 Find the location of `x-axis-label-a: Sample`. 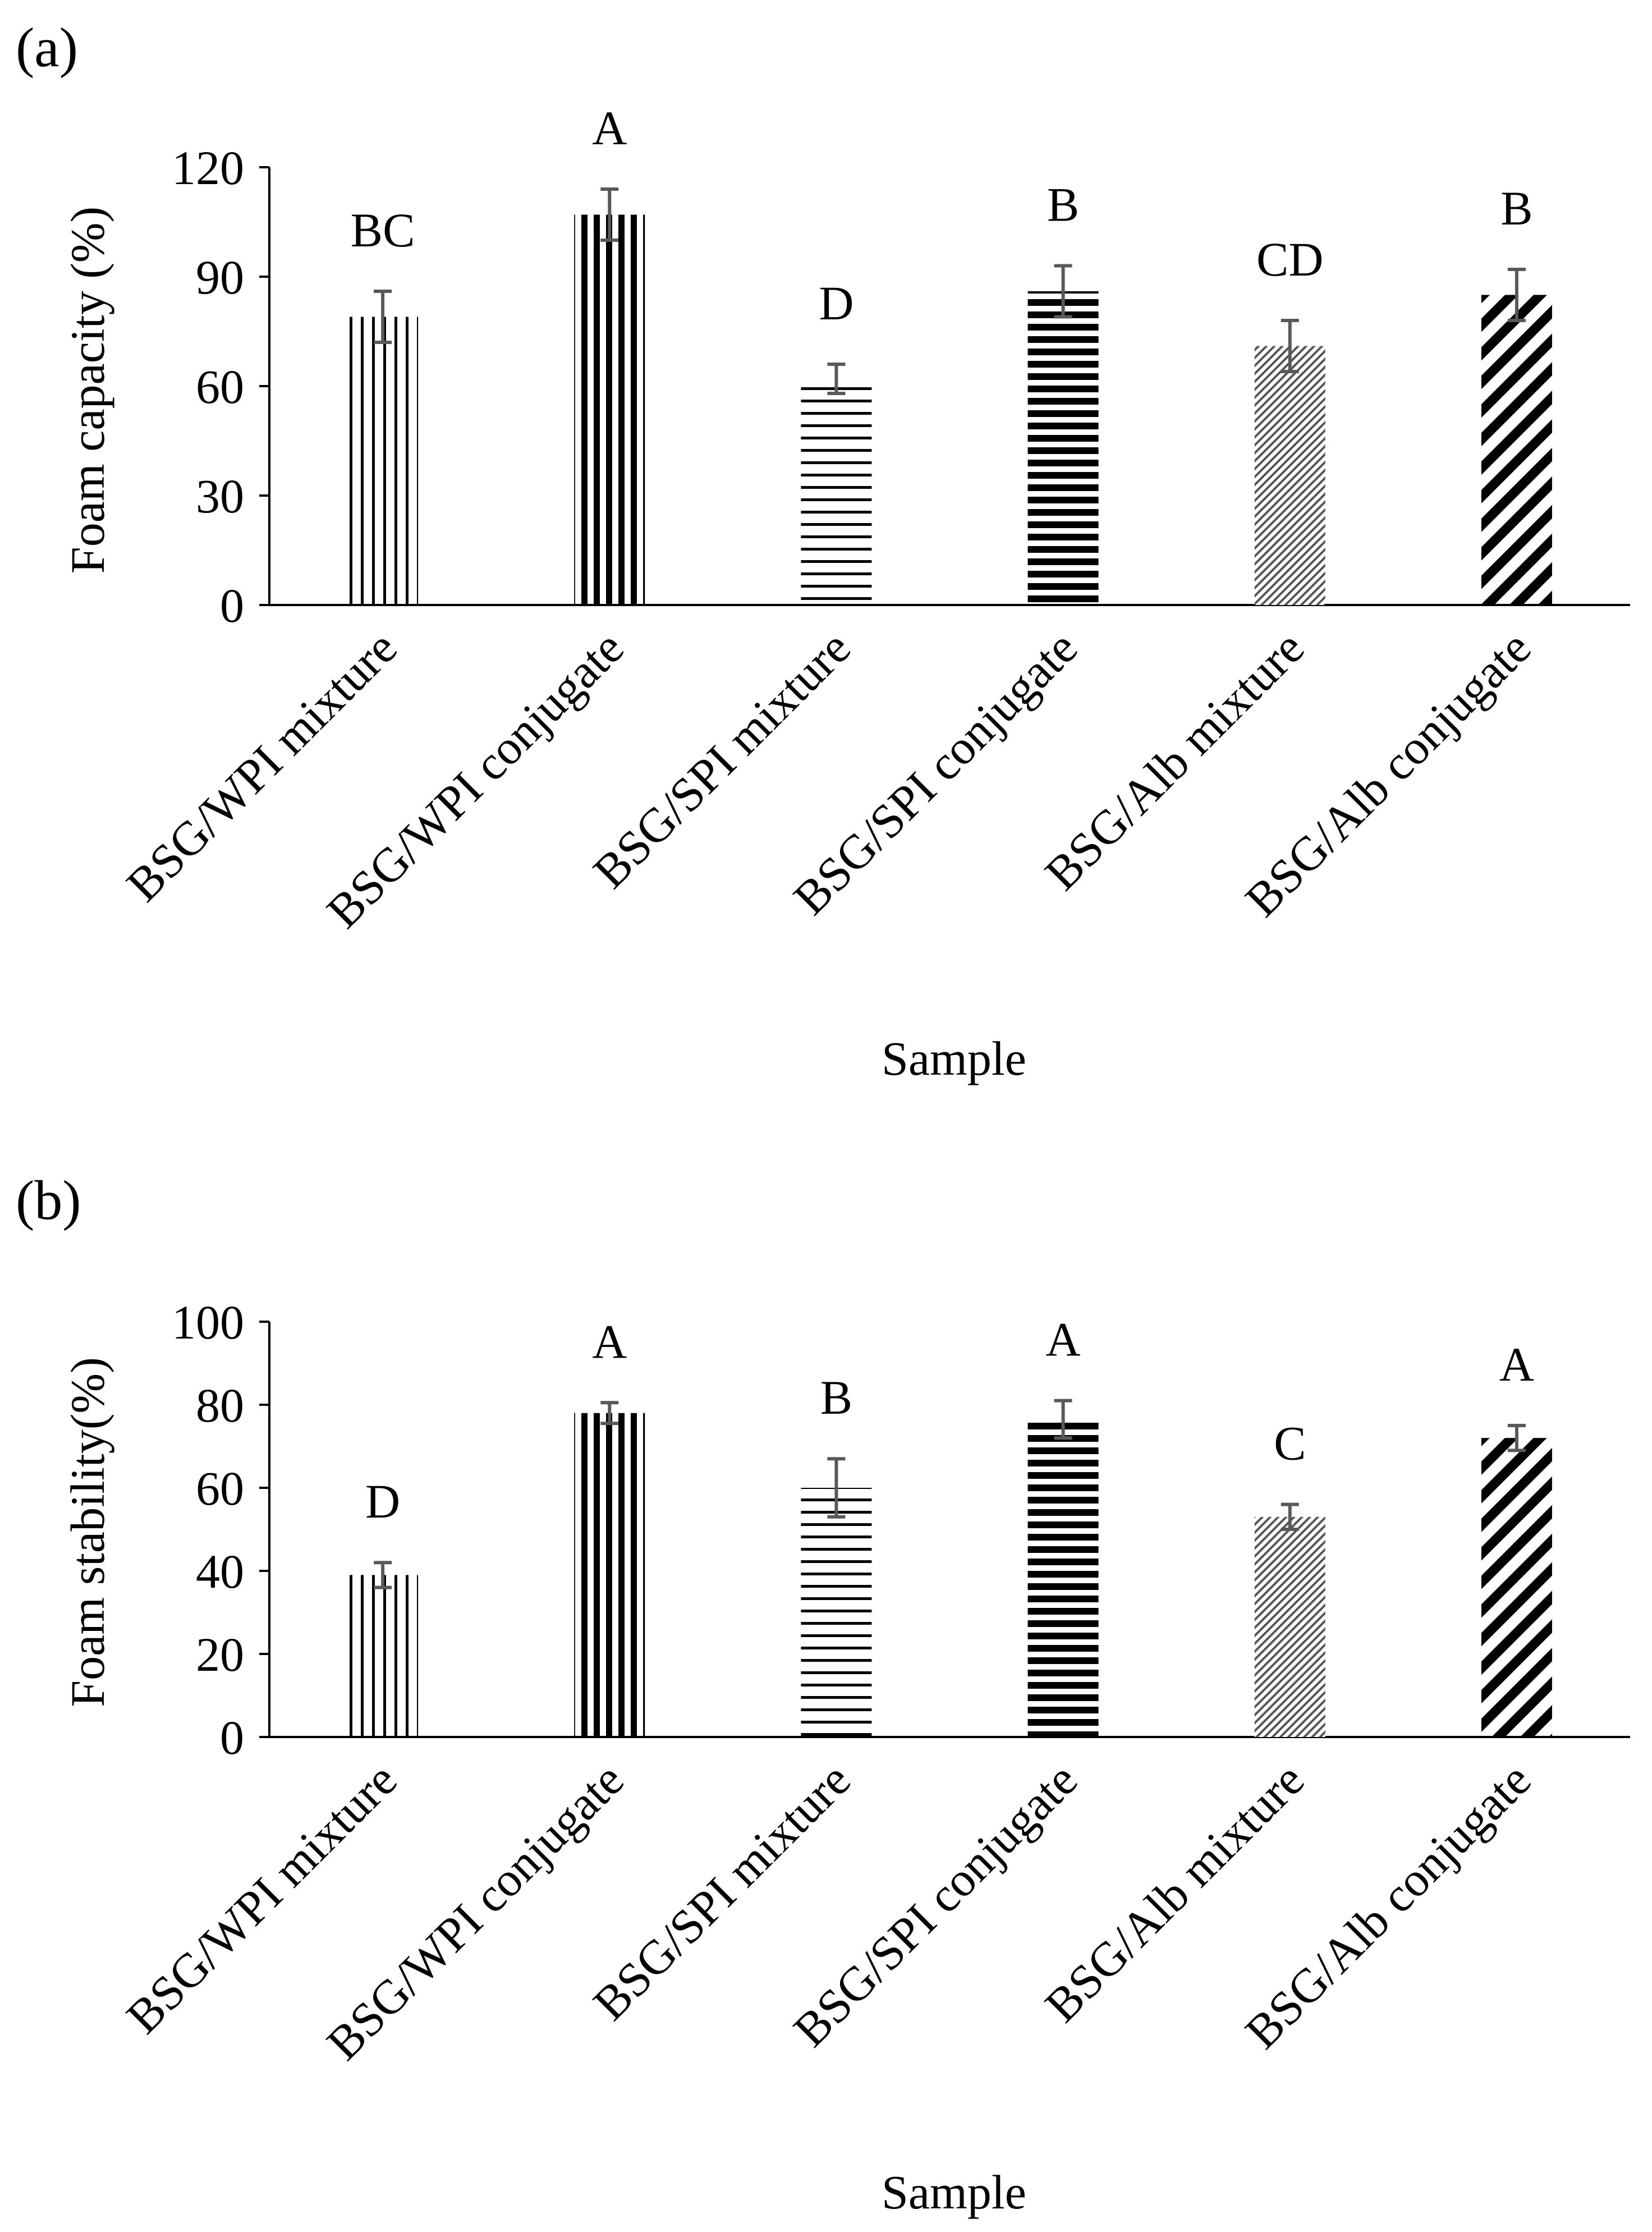

x-axis-label-a: Sample is located at coordinates (954, 1058).